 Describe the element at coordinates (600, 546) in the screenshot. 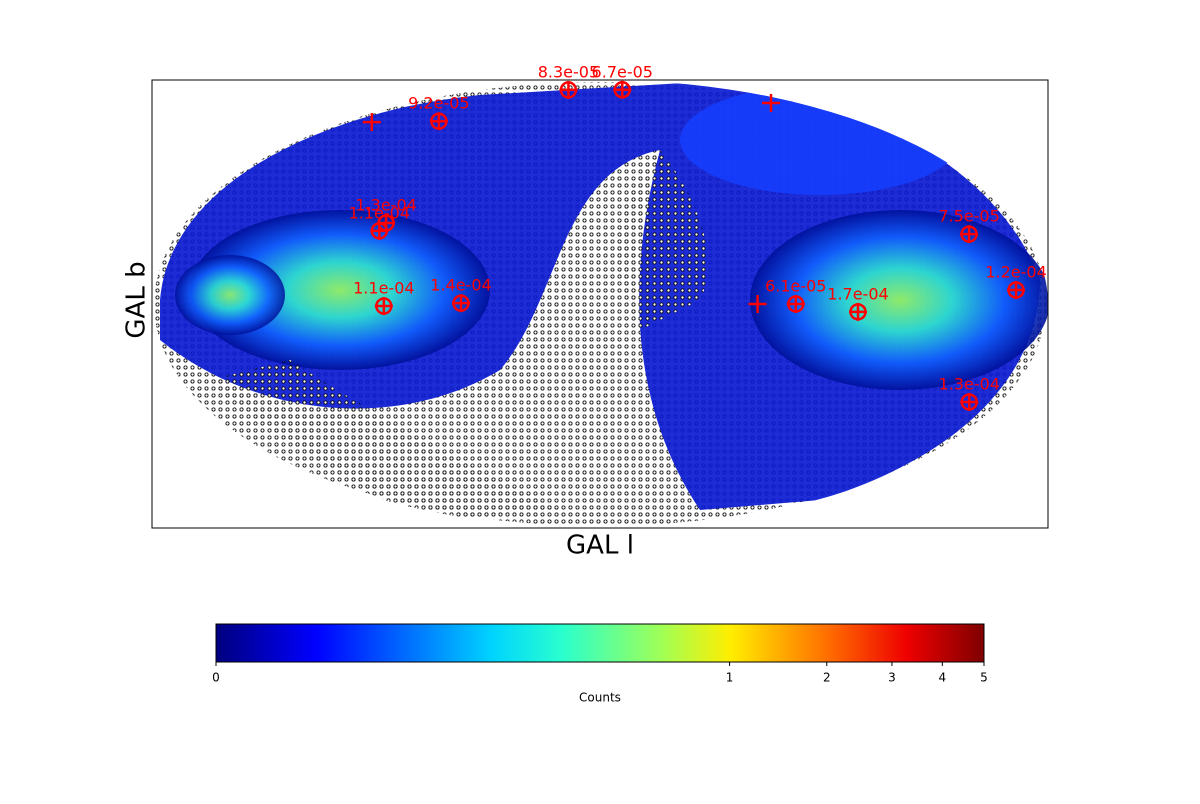

I see `x-axis-label: GAL l` at that location.